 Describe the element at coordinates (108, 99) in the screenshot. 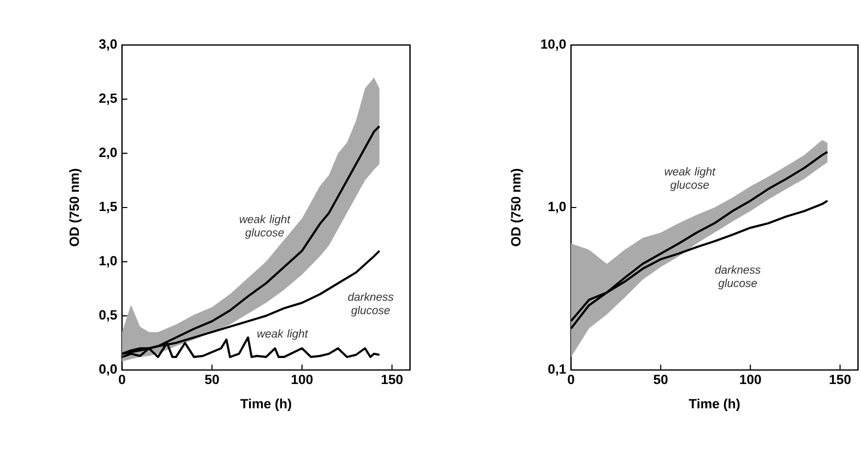

I see `y-tick-label: 2,5` at that location.